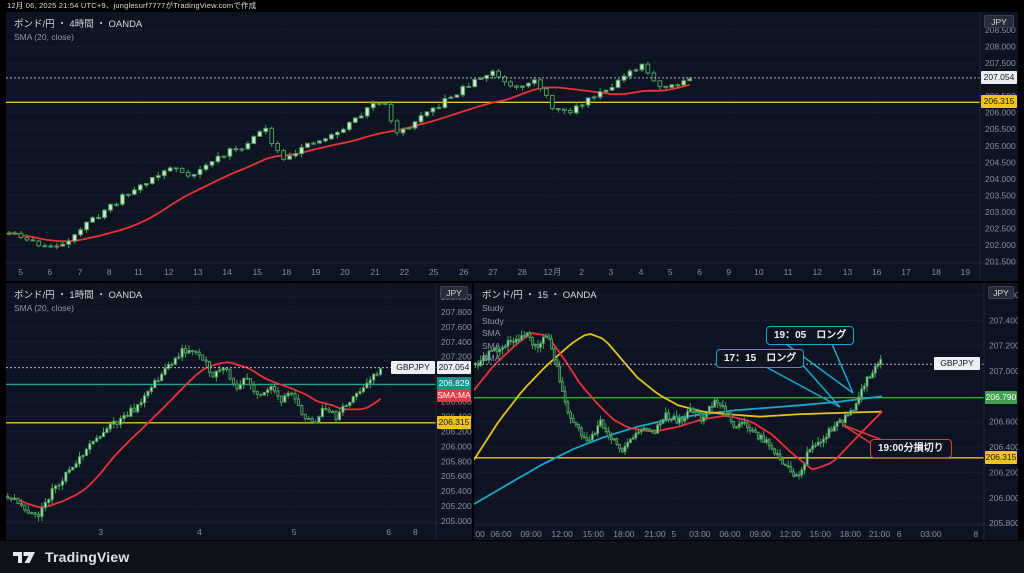 The image size is (1024, 573). Describe the element at coordinates (464, 272) in the screenshot. I see `svg-text: 26` at that location.